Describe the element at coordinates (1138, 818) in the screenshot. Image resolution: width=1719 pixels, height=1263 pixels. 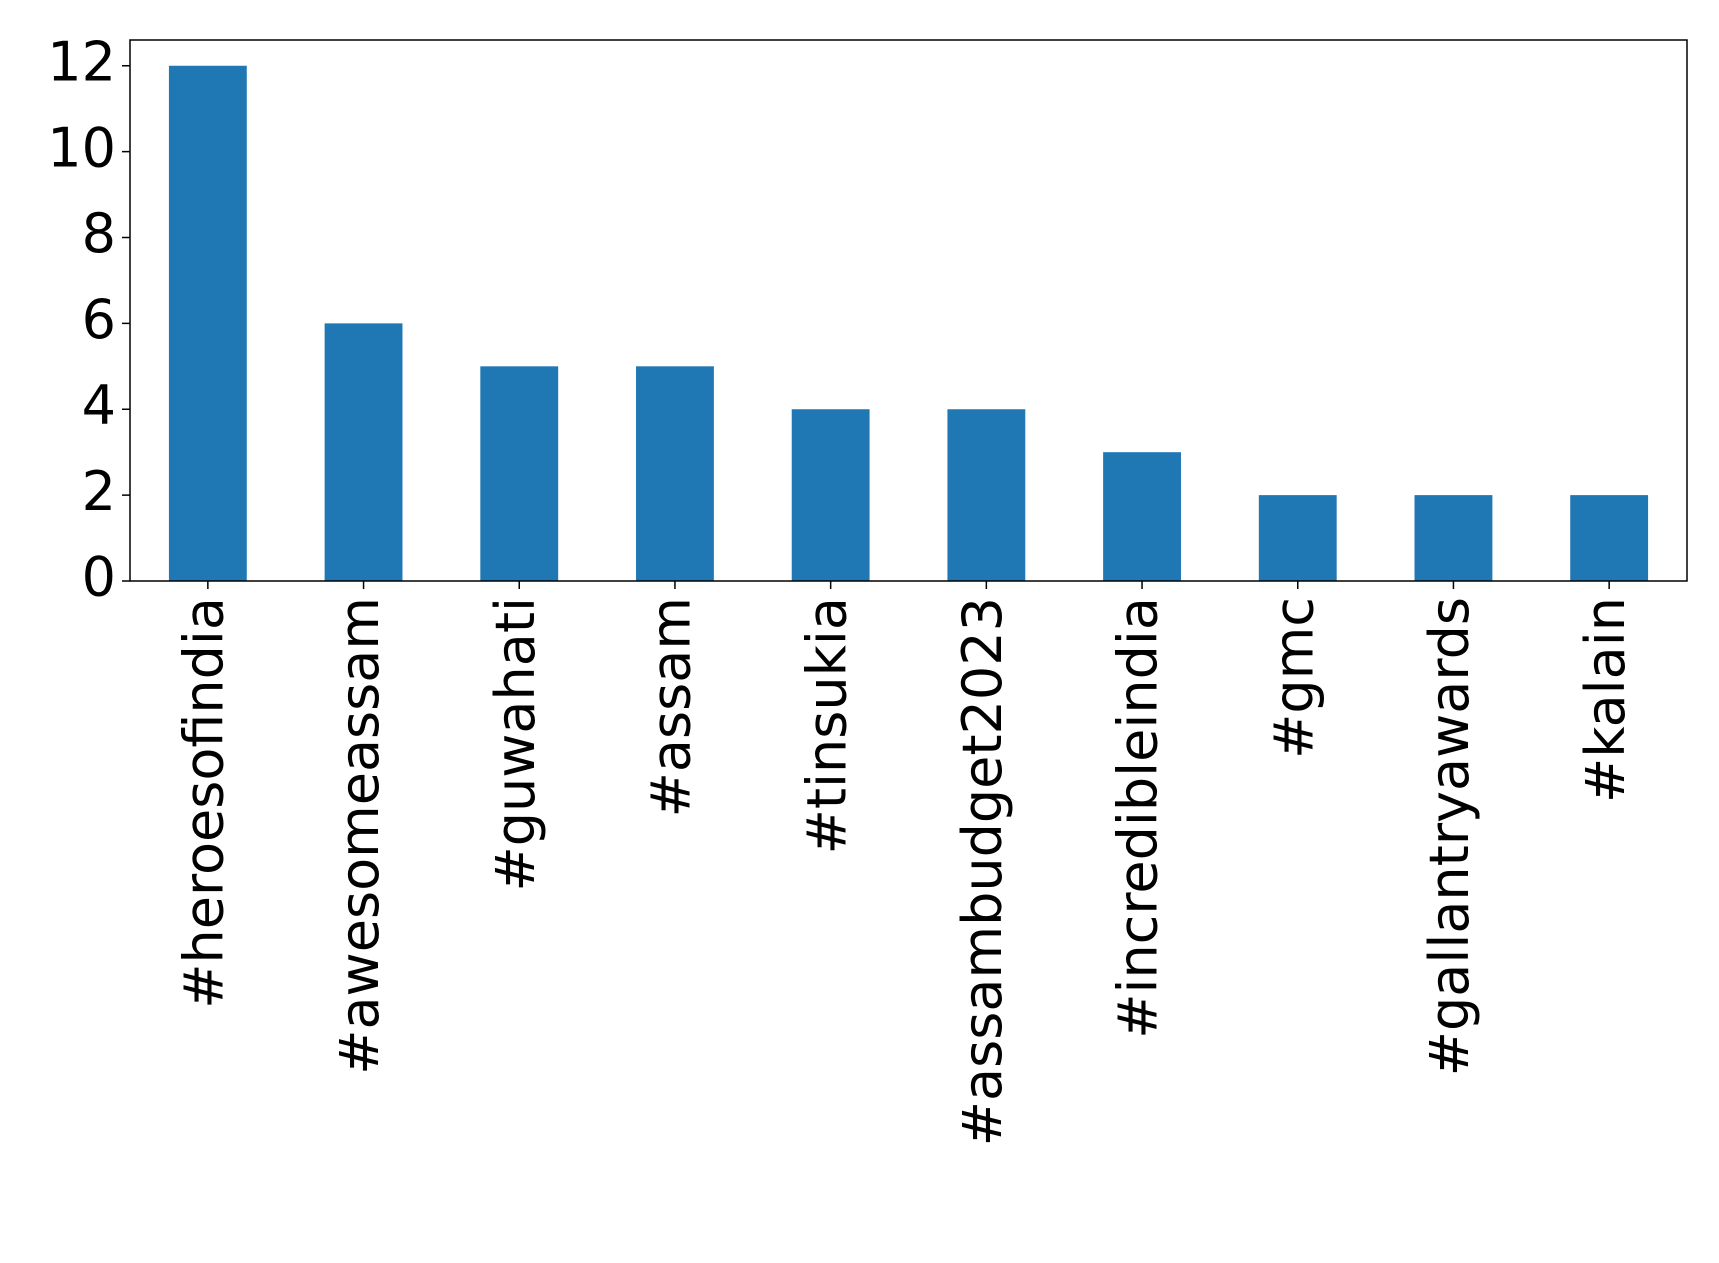
I see `x-tick-label: #incredibleindia` at that location.